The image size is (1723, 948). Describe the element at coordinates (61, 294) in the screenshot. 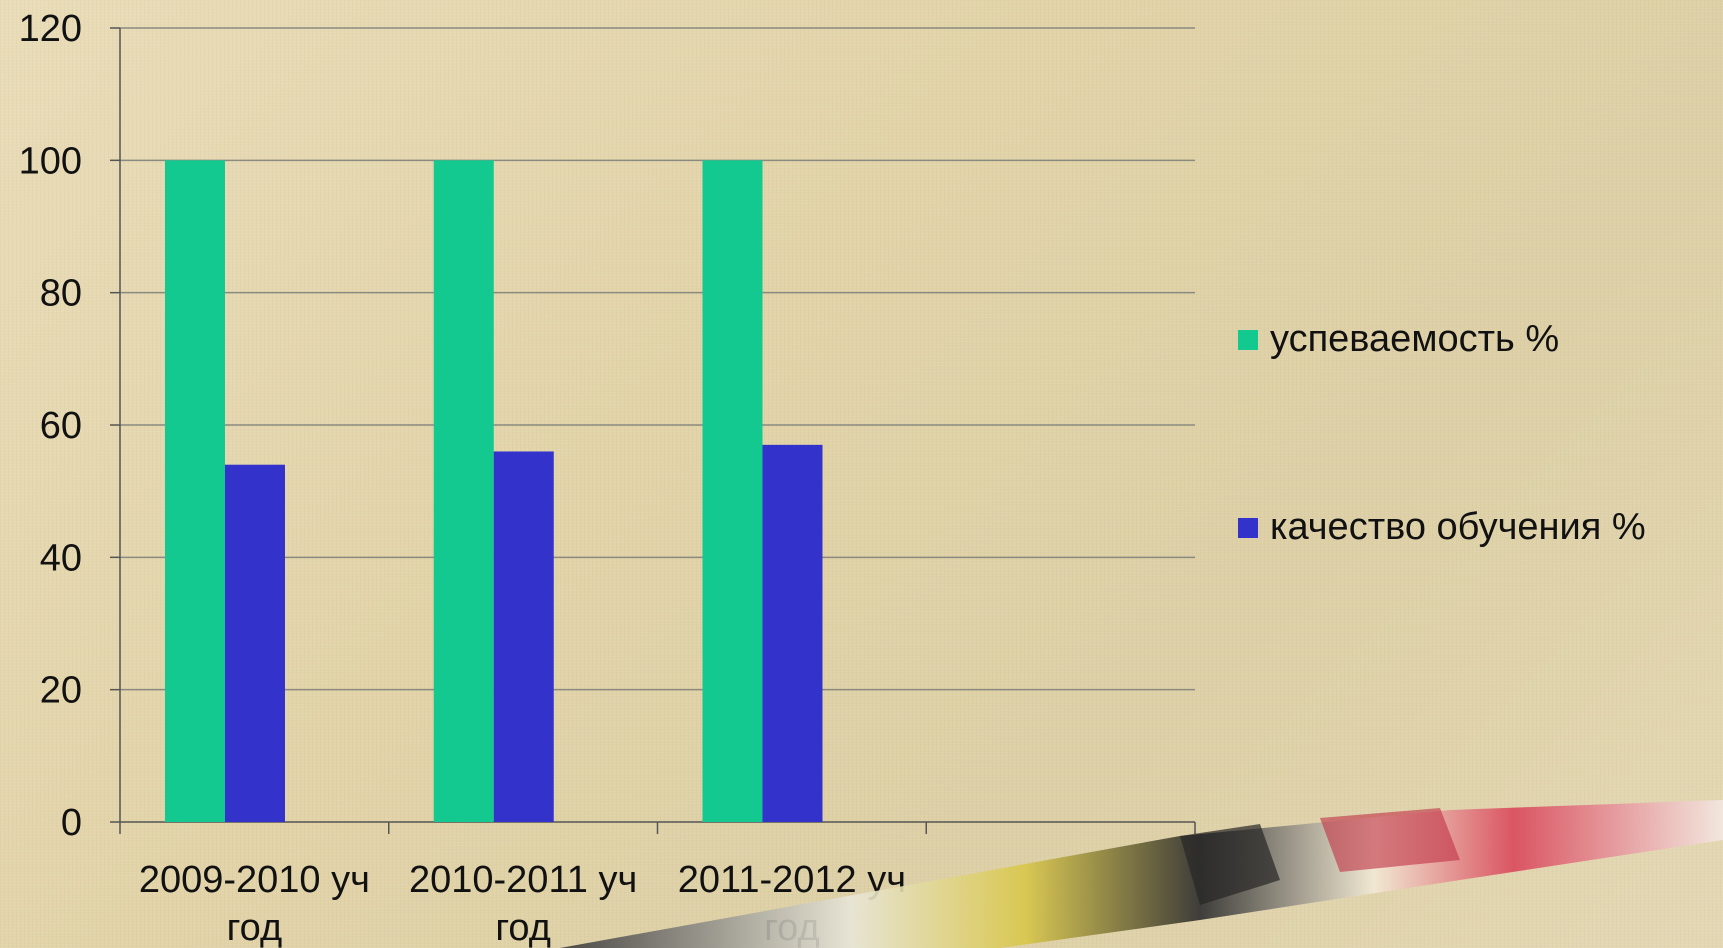

I see `y-tick-label: 80` at that location.